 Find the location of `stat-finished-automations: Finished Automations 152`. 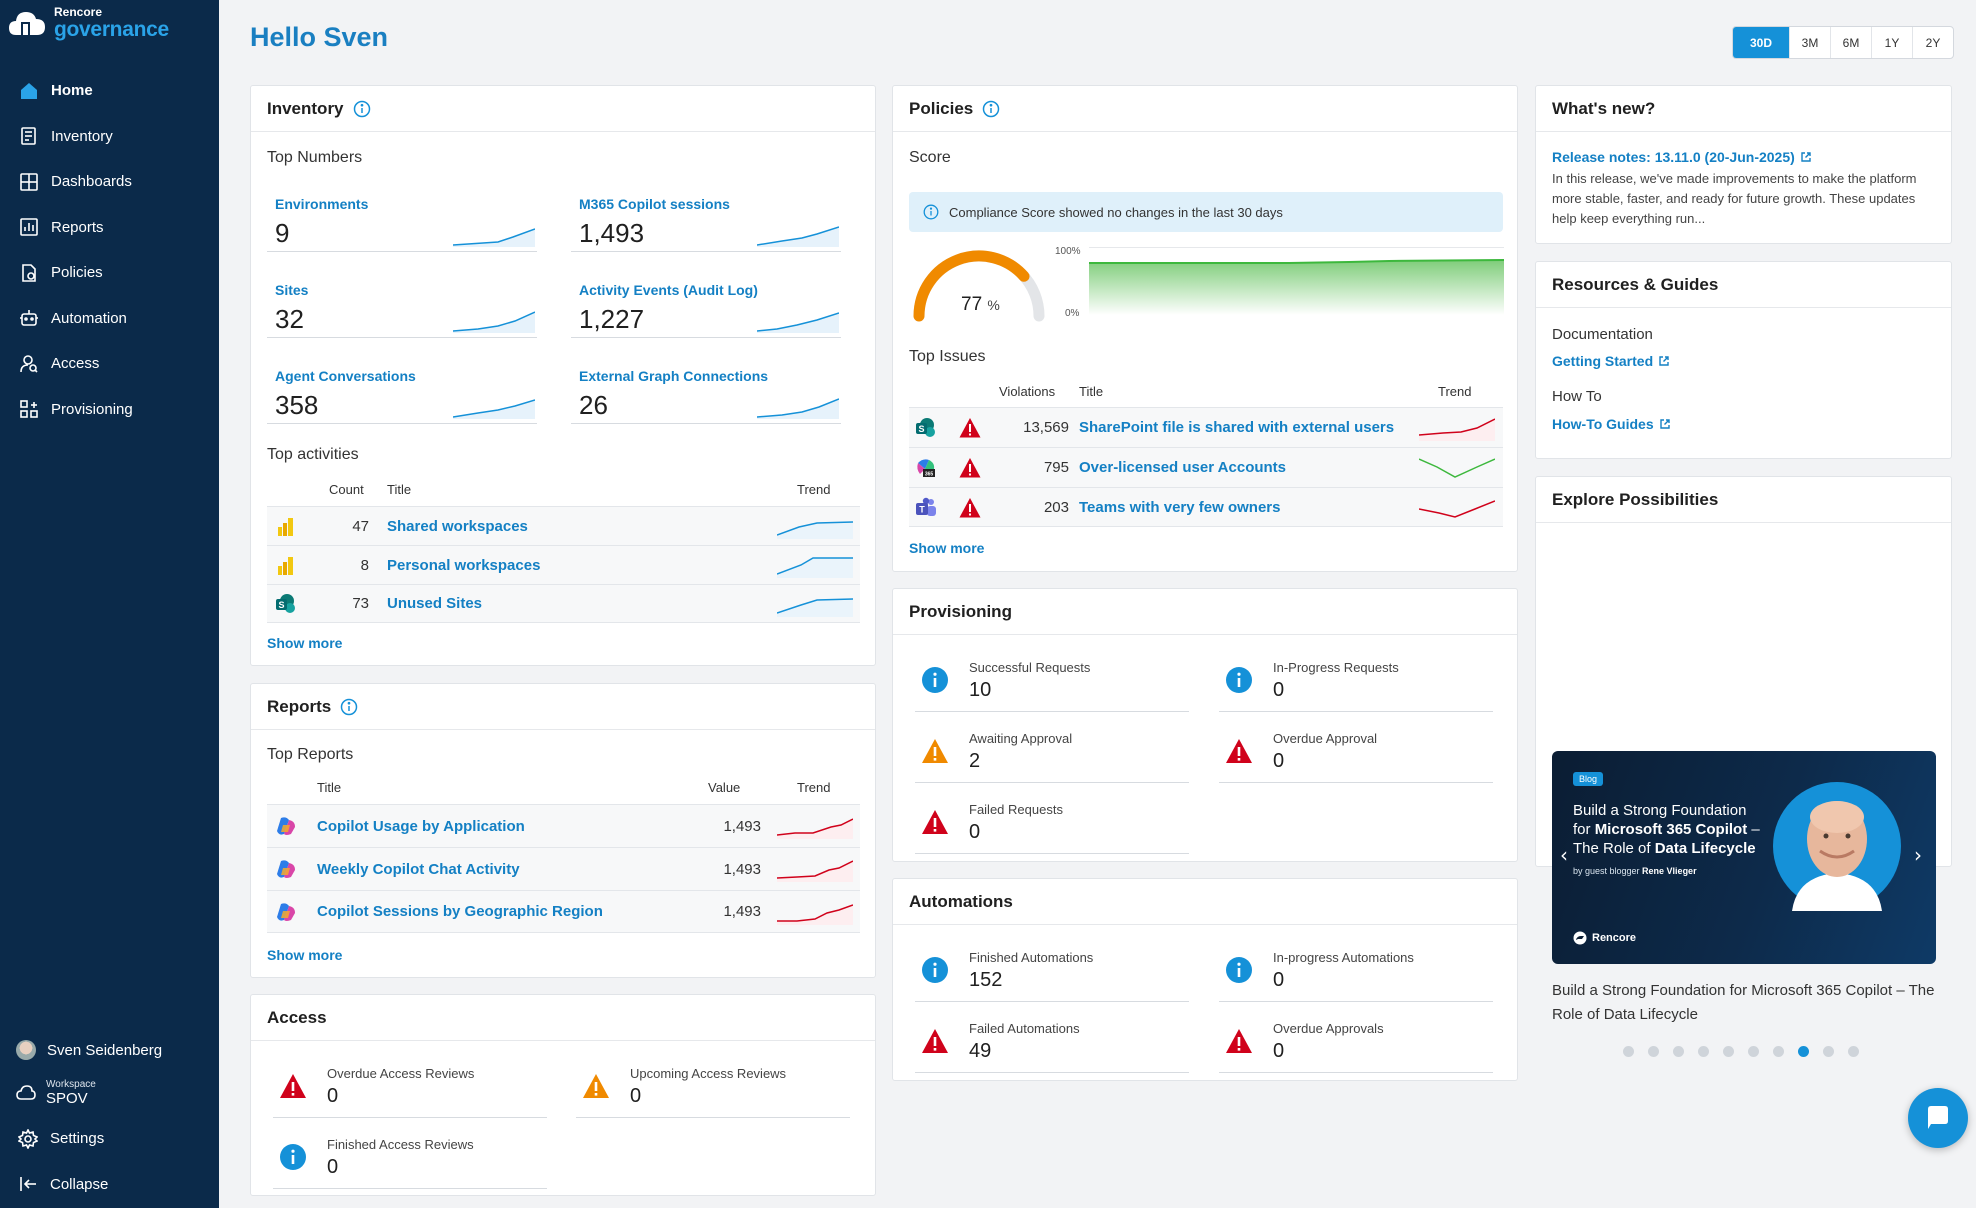

stat-finished-automations: Finished Automations 152 is located at coordinates (1052, 970).